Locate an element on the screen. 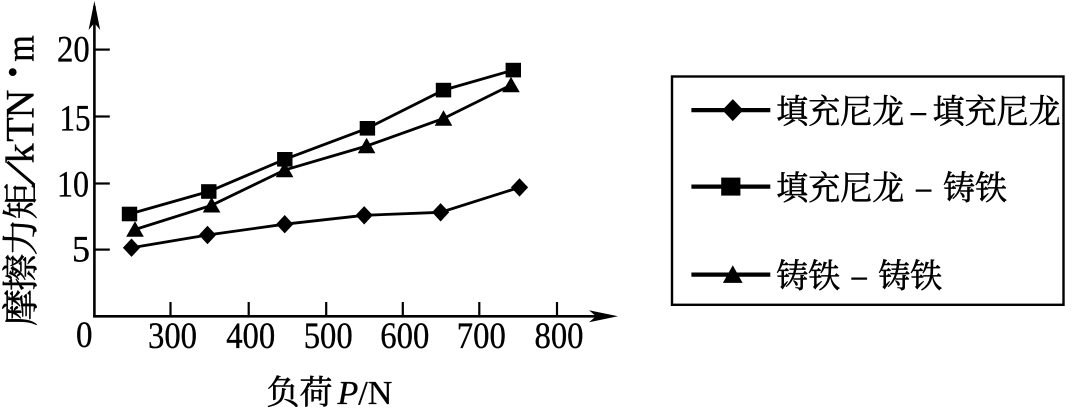 The image size is (1073, 409). svg-text: 400 is located at coordinates (250, 336).